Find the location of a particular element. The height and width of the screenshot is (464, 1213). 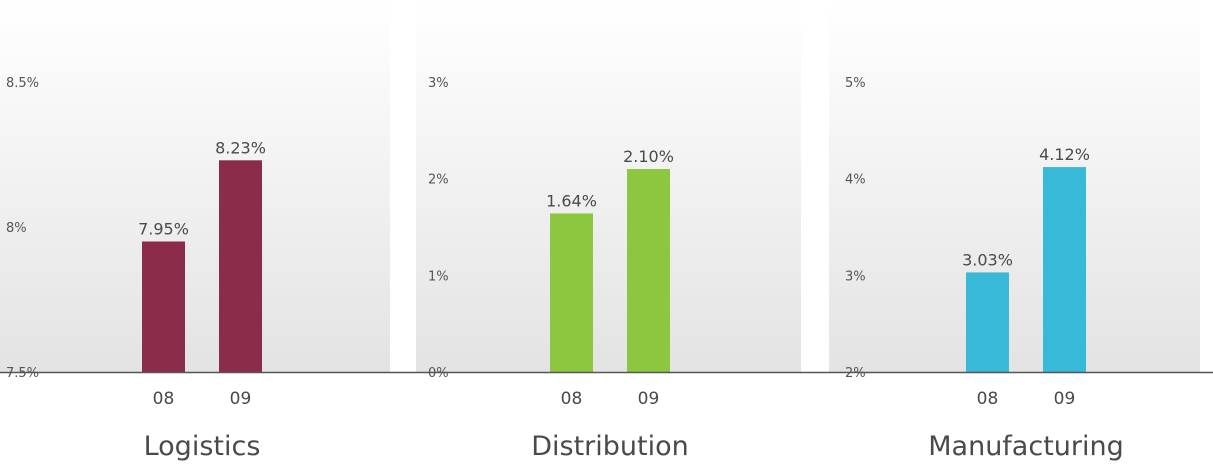

y-tick-label-distribution: 2% is located at coordinates (438, 180).